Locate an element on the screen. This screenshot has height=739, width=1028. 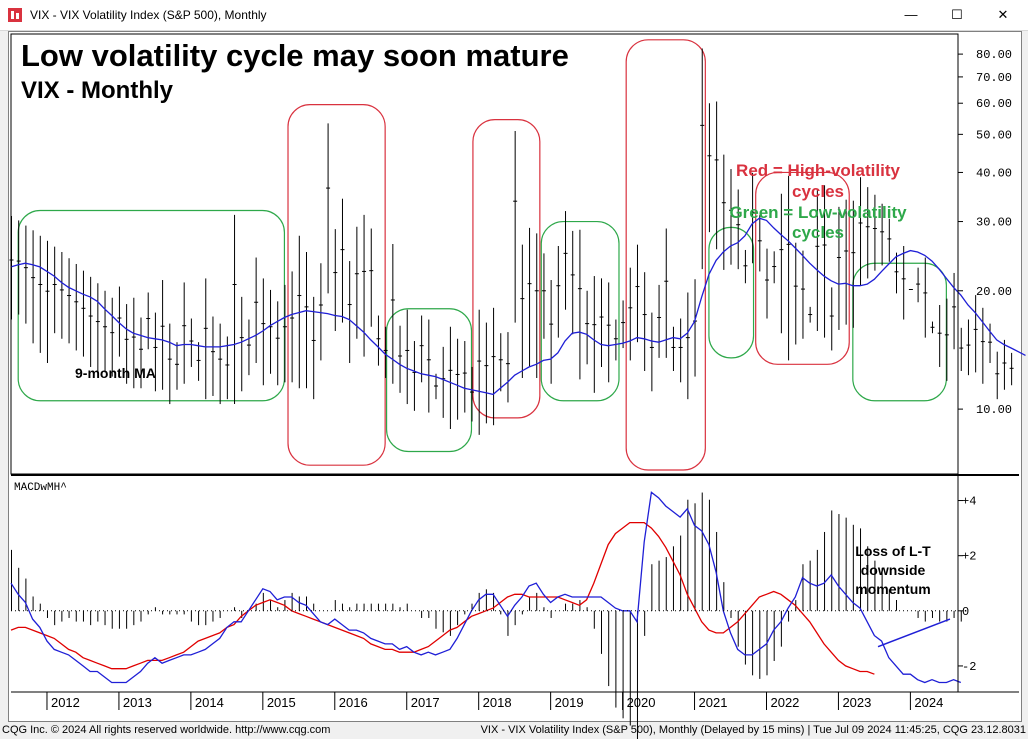
chart-subtitle: VIX - Monthly is located at coordinates (97, 90).